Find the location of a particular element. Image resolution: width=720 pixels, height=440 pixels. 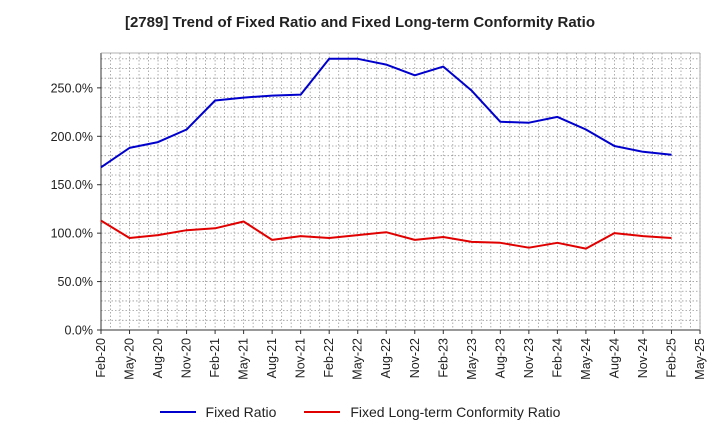

y-tick-label: 200.0% is located at coordinates (72, 137).